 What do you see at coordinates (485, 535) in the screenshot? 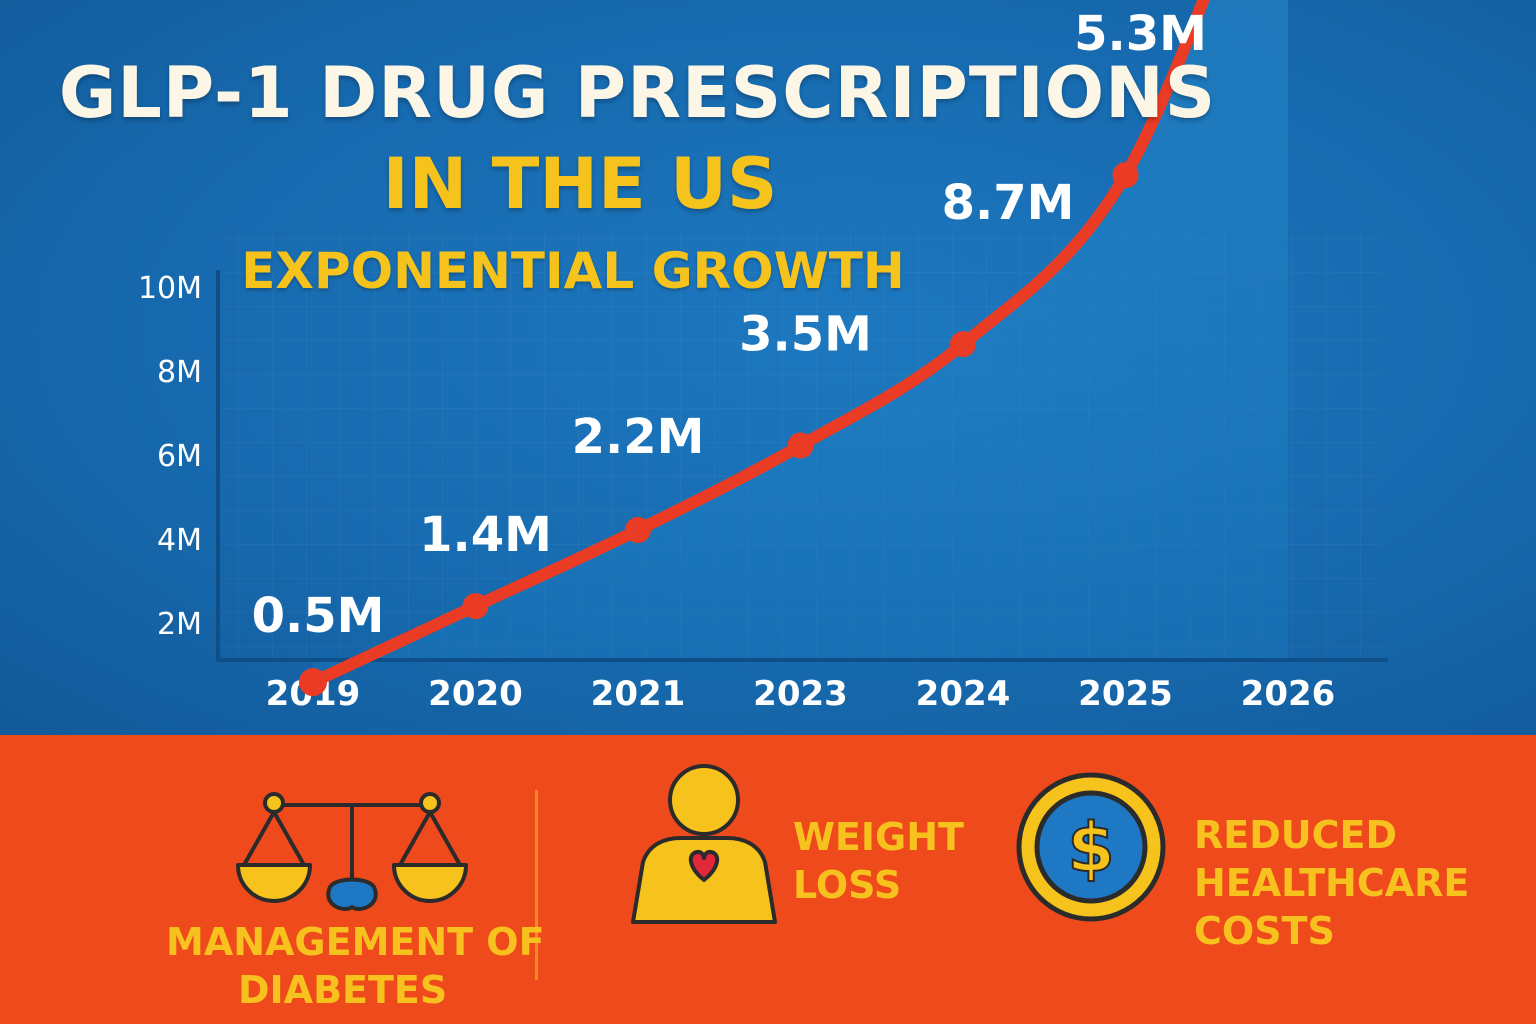
I see `data-label: 1.4M` at bounding box center [485, 535].